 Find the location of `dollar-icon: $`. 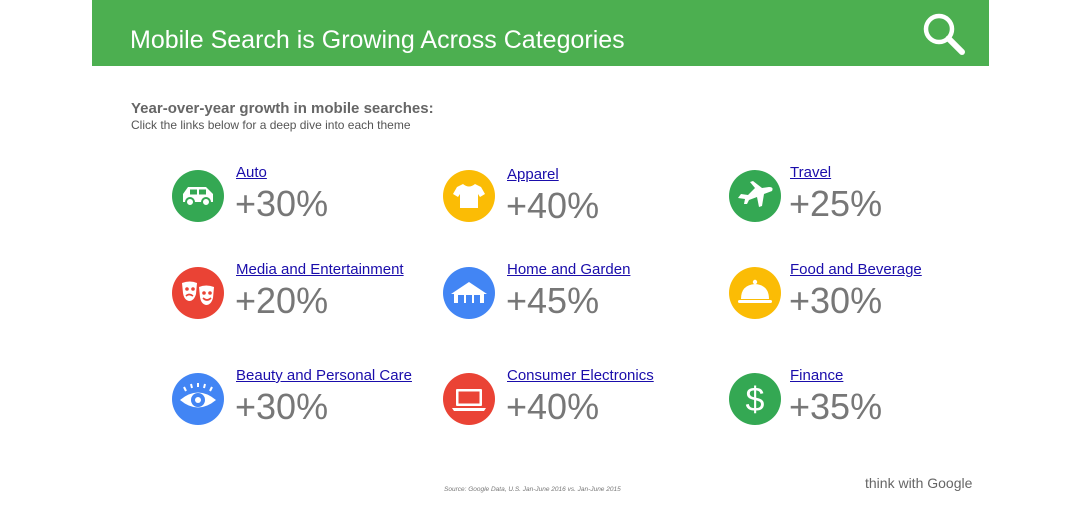

dollar-icon: $ is located at coordinates (755, 399).